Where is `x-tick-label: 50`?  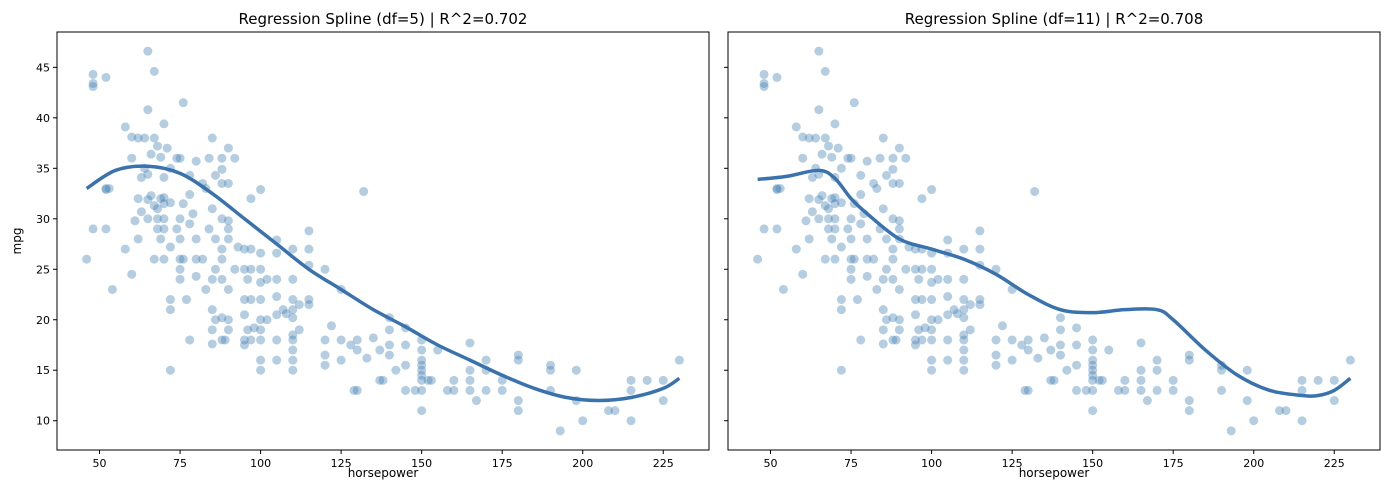 x-tick-label: 50 is located at coordinates (771, 463).